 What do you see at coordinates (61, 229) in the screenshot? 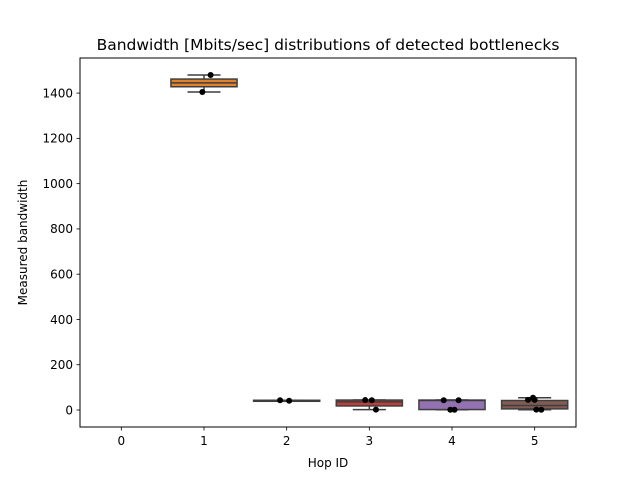
I see `y-tick-label: 800` at bounding box center [61, 229].